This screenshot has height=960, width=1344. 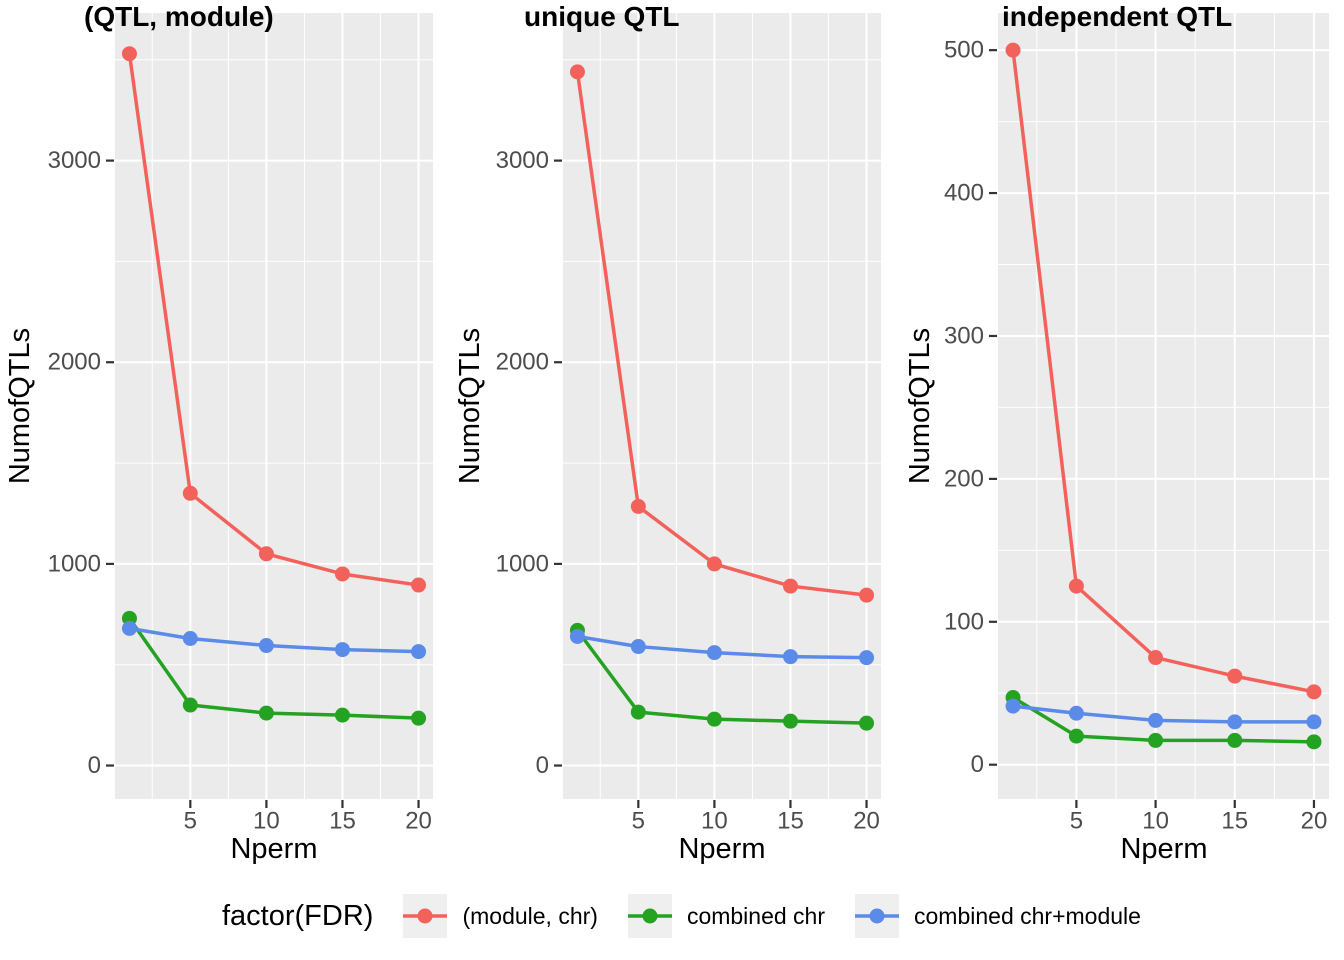 I want to click on legend-label-combined-chr-module: combined chr+module, so click(x=1027, y=915).